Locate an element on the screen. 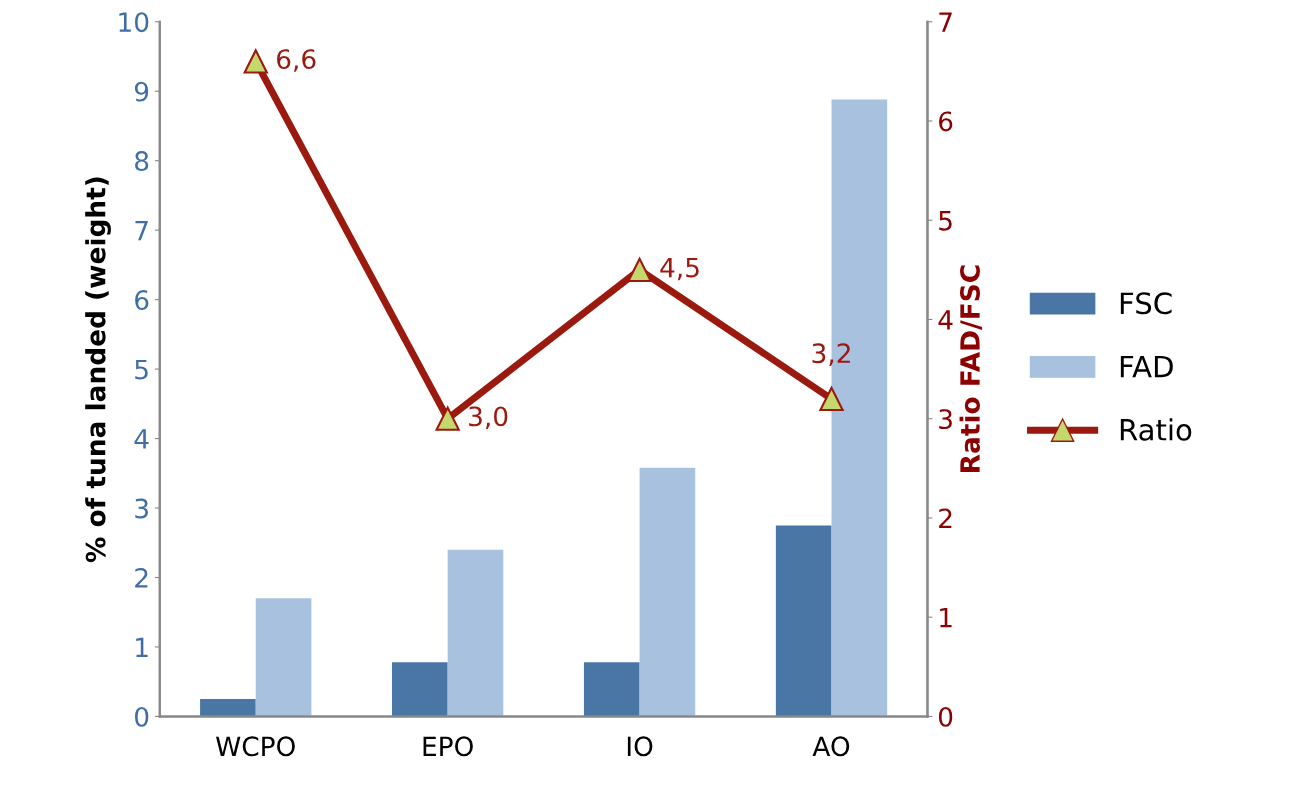 The image size is (1299, 805). y-tick-label: 0 is located at coordinates (142, 716).